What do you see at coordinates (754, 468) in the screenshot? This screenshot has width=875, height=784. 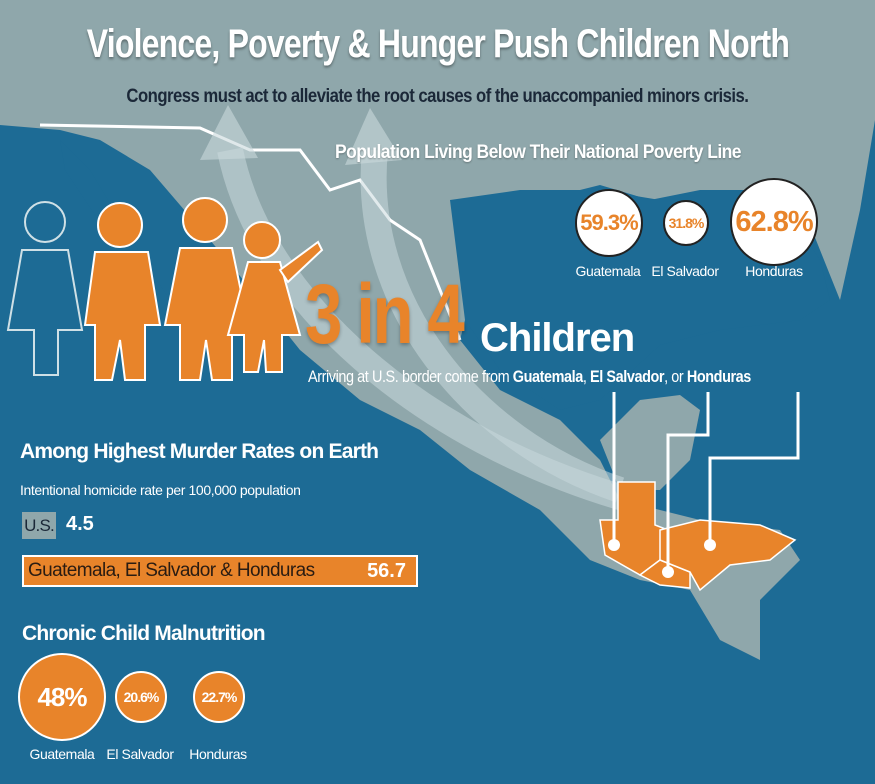 I see `pointer-honduras` at bounding box center [754, 468].